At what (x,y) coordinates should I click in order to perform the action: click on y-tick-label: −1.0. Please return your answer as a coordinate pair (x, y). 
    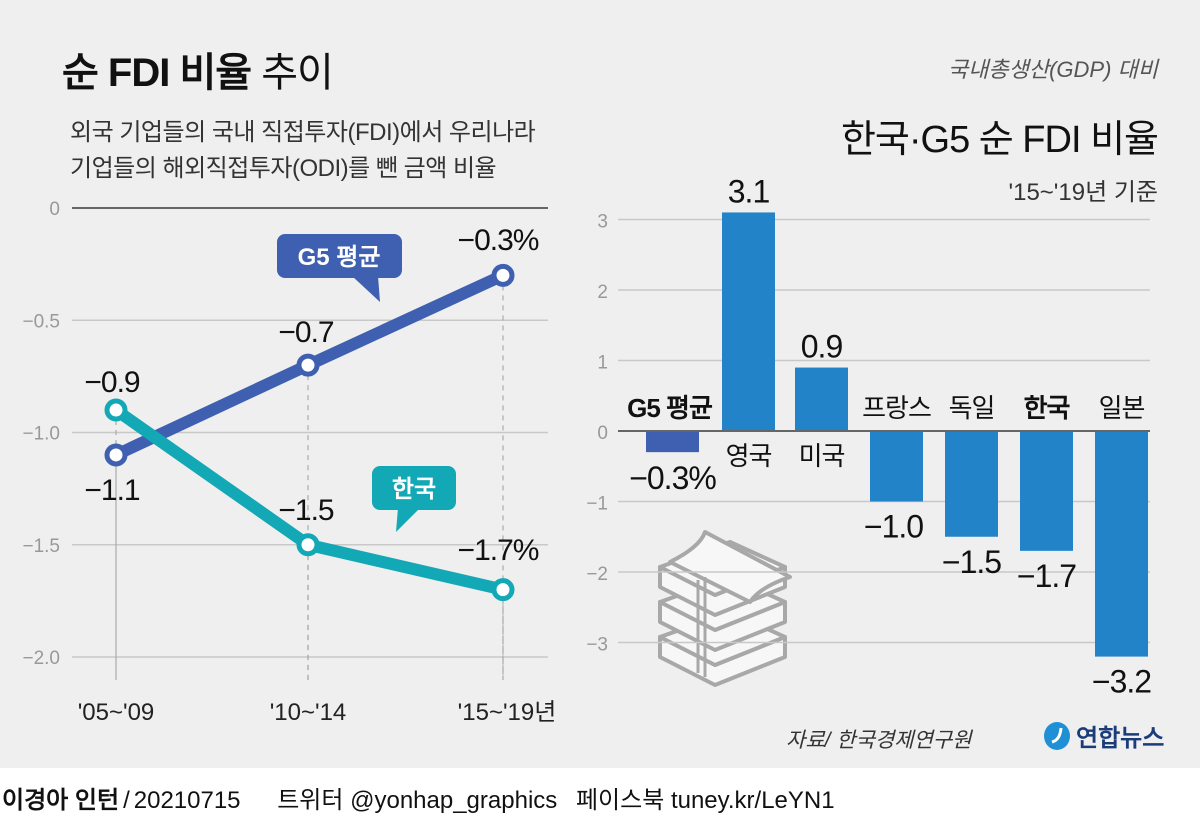
    Looking at the image, I should click on (41, 434).